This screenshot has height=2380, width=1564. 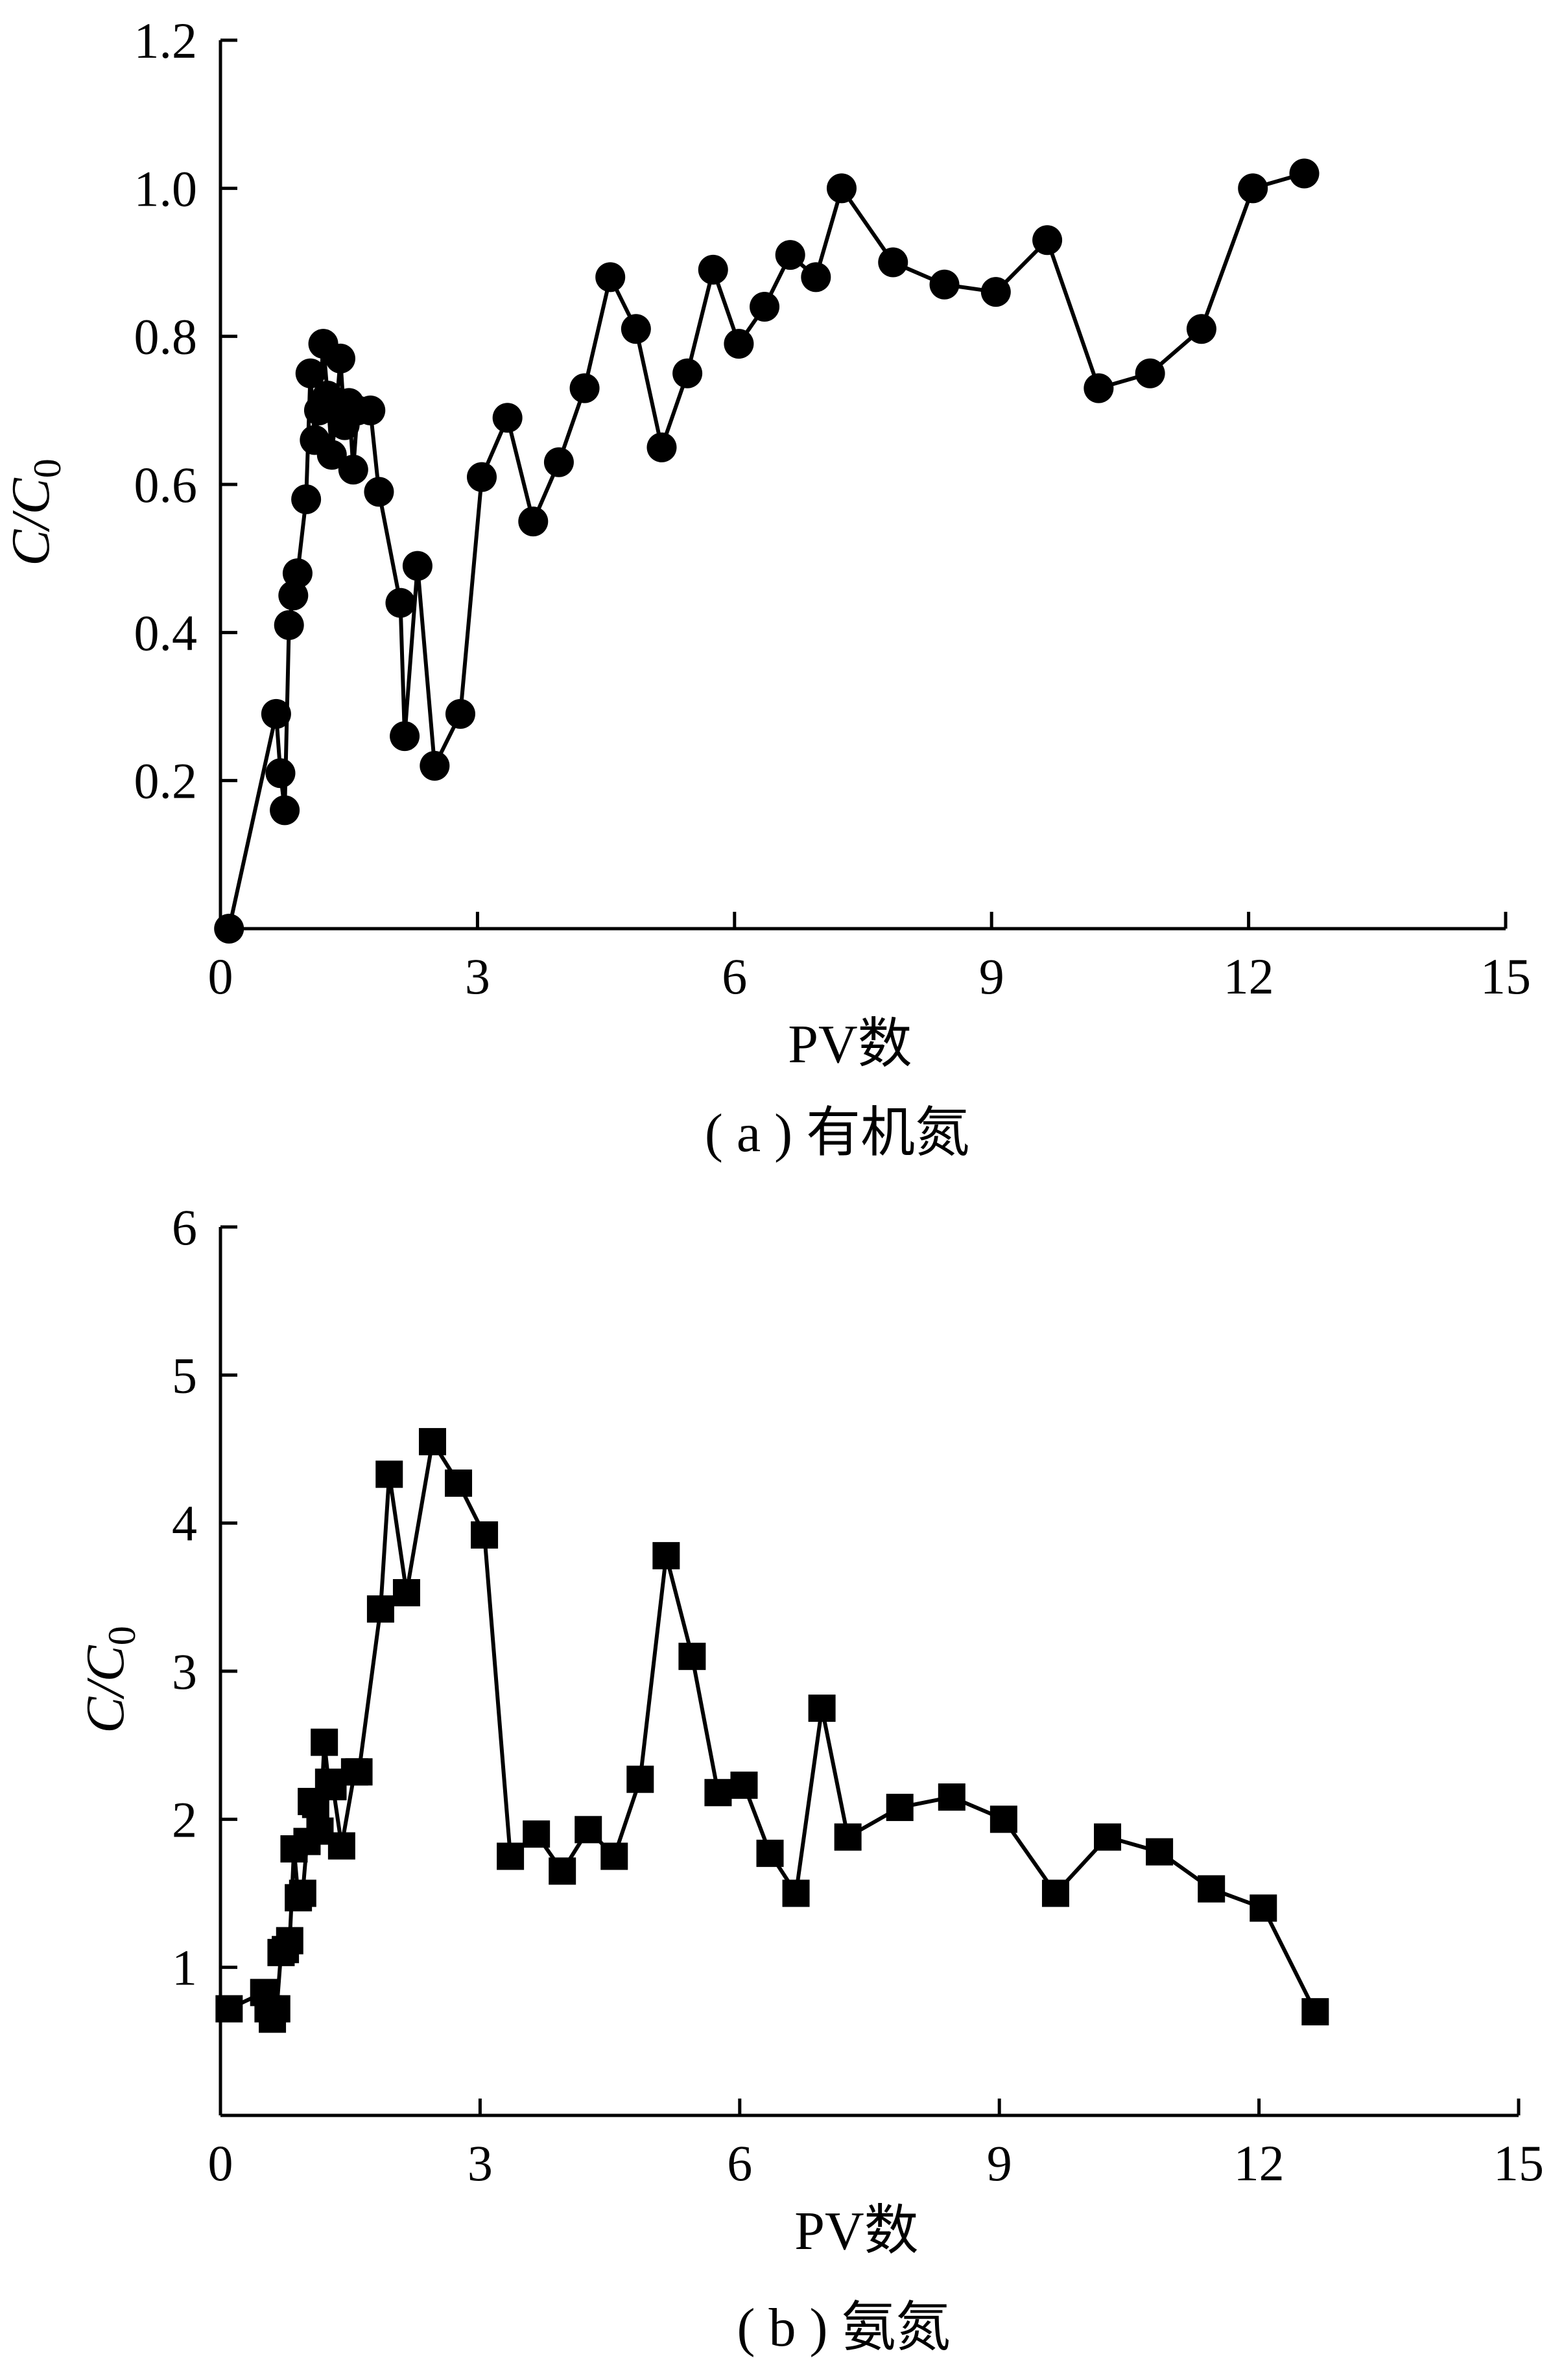 I want to click on y-tick-label: 6, so click(x=184, y=1227).